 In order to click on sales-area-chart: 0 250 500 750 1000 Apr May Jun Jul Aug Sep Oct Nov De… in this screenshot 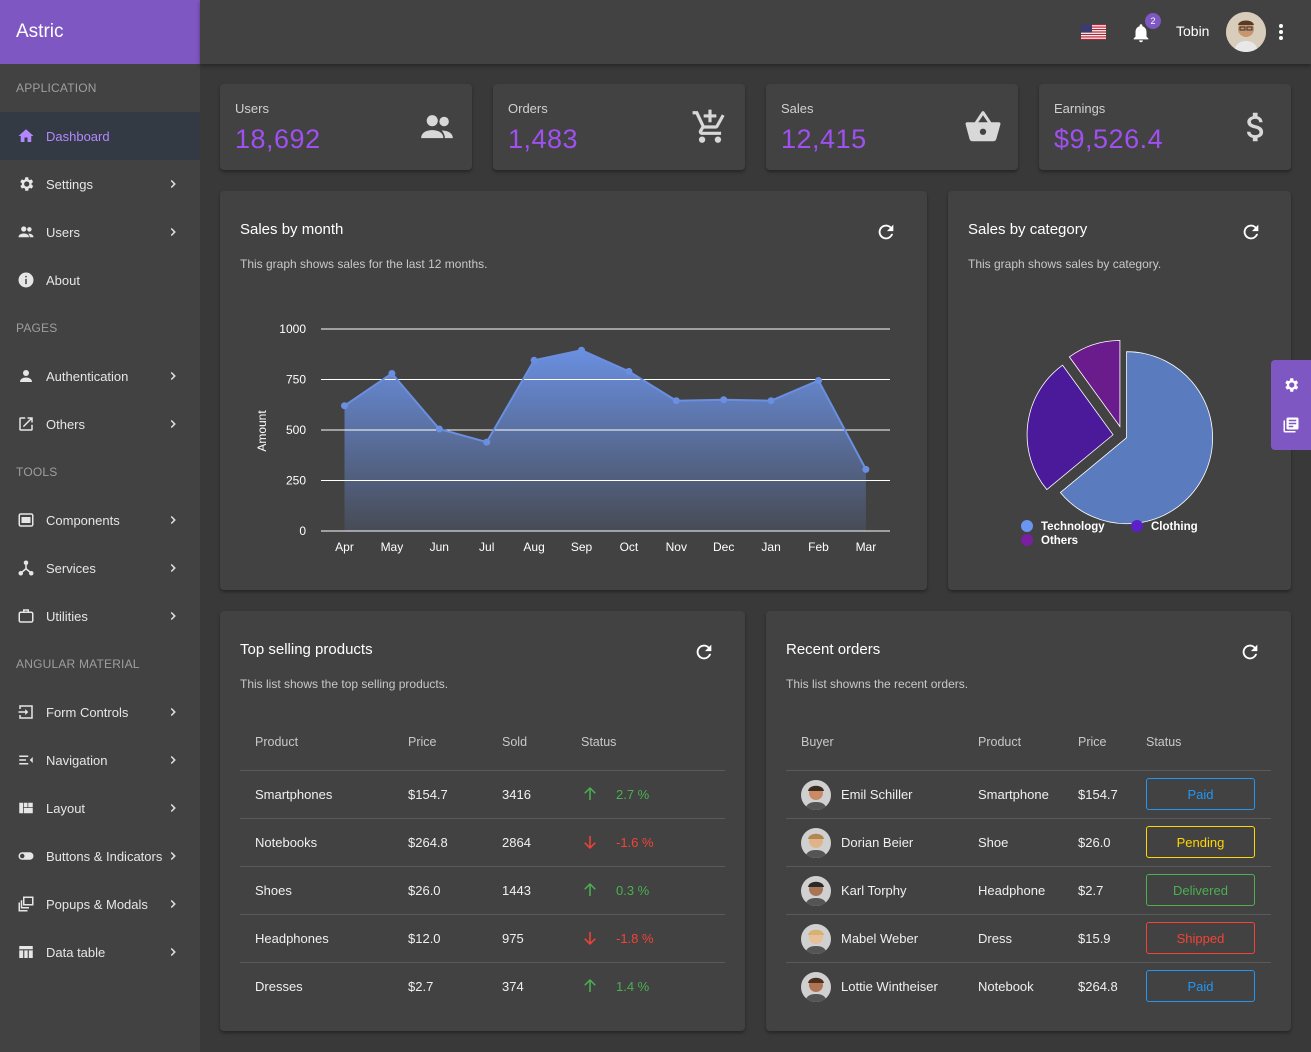, I will do `click(572, 438)`.